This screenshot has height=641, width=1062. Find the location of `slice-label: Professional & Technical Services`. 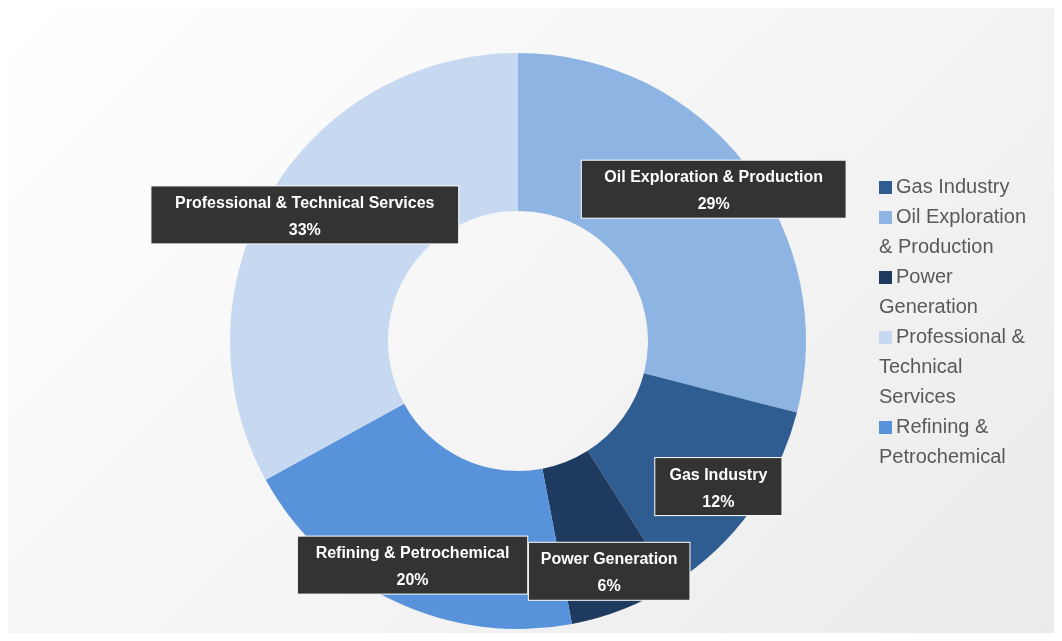

slice-label: Professional & Technical Services is located at coordinates (305, 202).